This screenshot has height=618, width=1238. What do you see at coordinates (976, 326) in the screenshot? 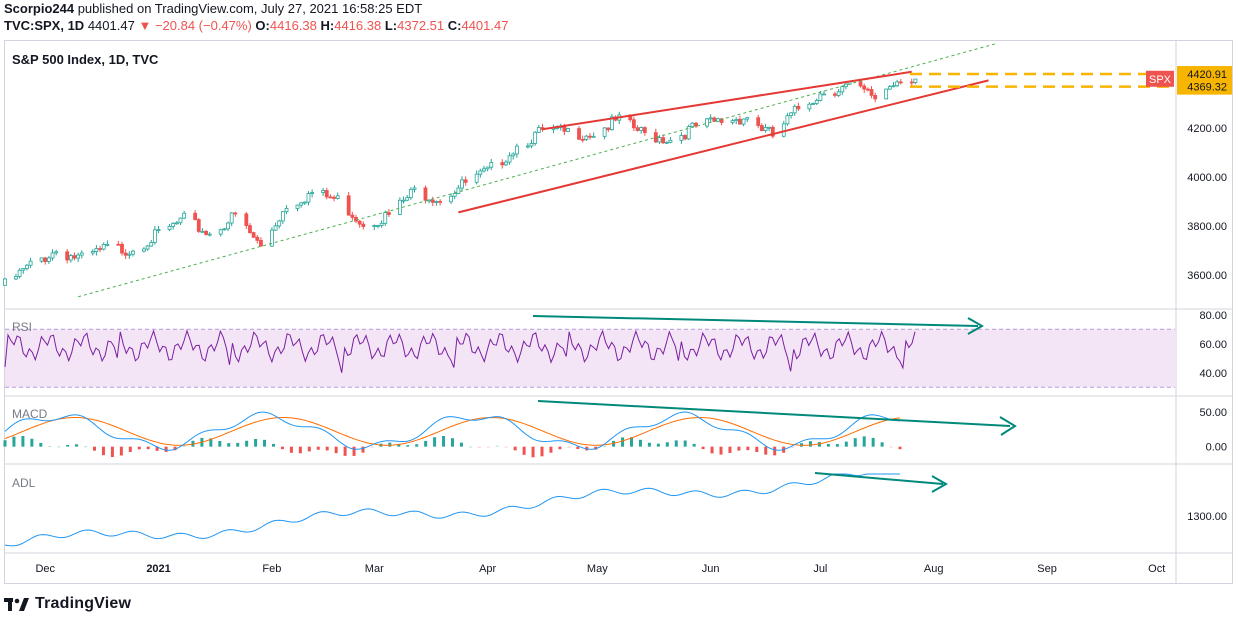
I see `rsi-divergence-arrow-icon` at bounding box center [976, 326].